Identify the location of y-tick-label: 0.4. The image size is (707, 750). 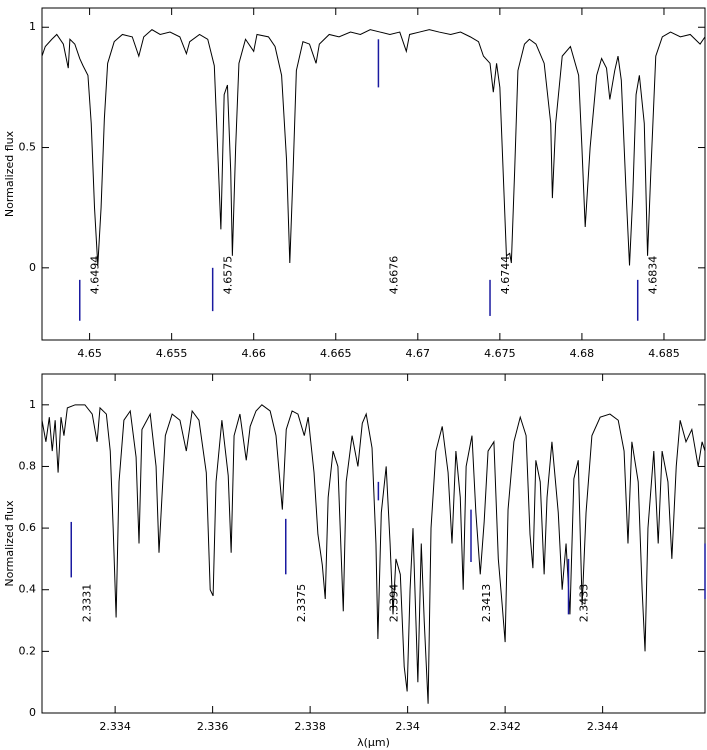
(28, 589).